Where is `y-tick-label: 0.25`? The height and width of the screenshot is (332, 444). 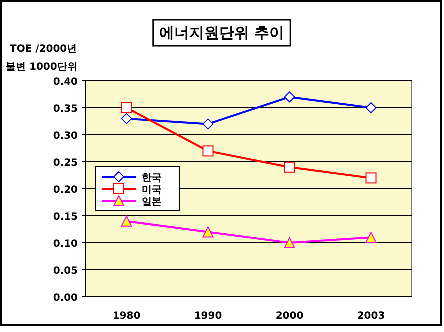 y-tick-label: 0.25 is located at coordinates (65, 163).